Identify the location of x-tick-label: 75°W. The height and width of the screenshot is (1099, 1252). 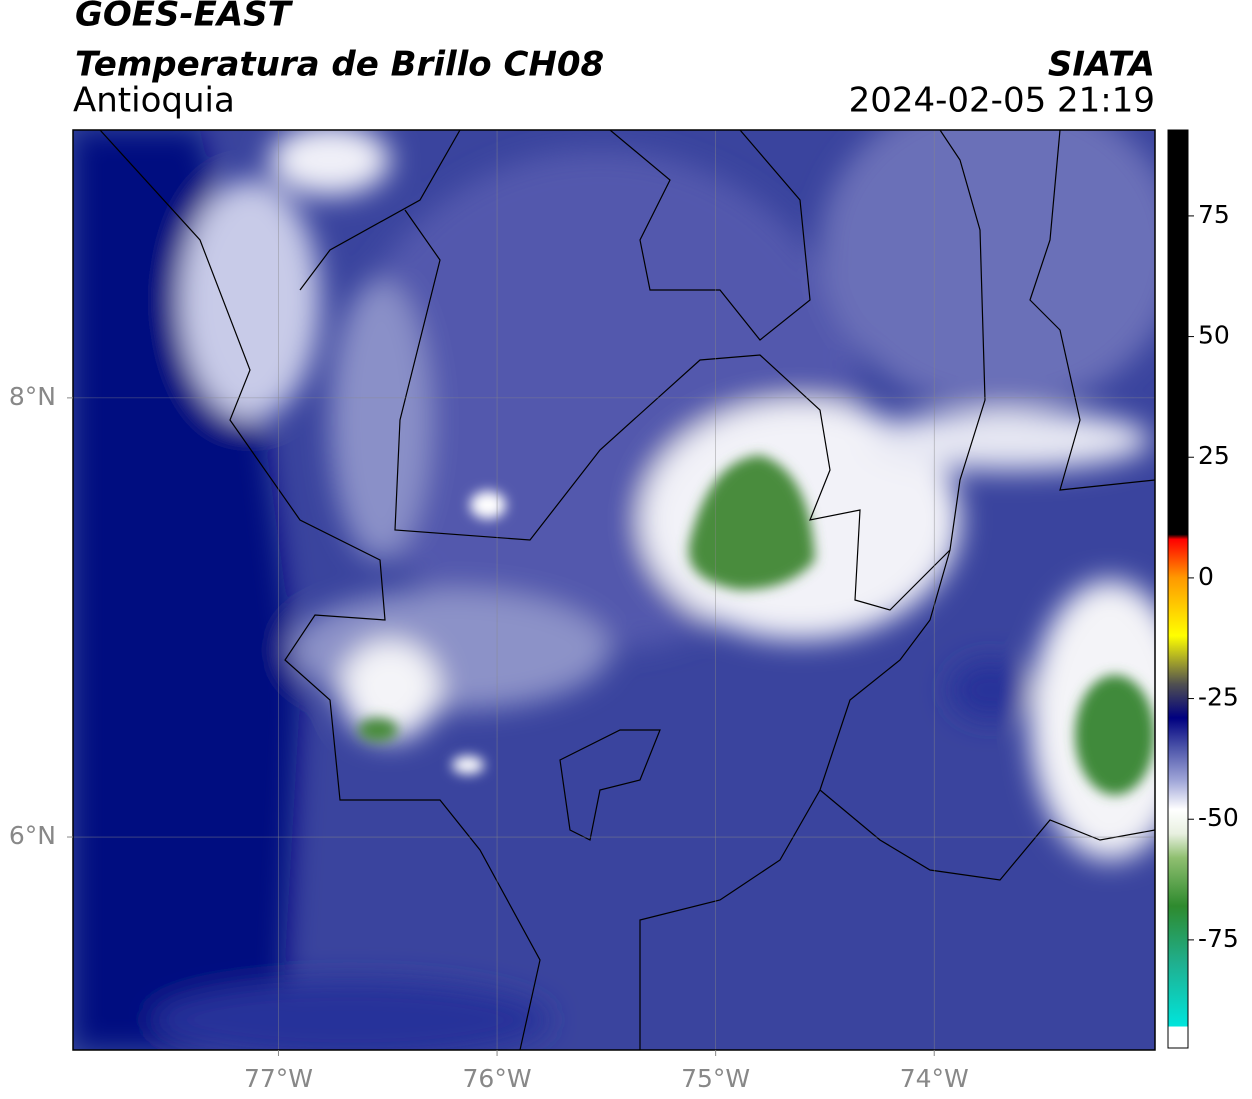
(715, 1078).